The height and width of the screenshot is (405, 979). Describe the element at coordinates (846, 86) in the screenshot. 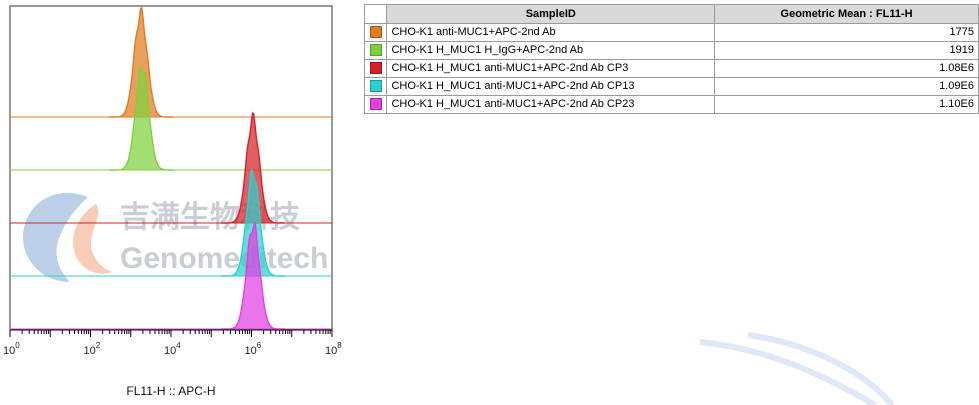

I see `geometric-mean-cell: 1.09E6` at that location.